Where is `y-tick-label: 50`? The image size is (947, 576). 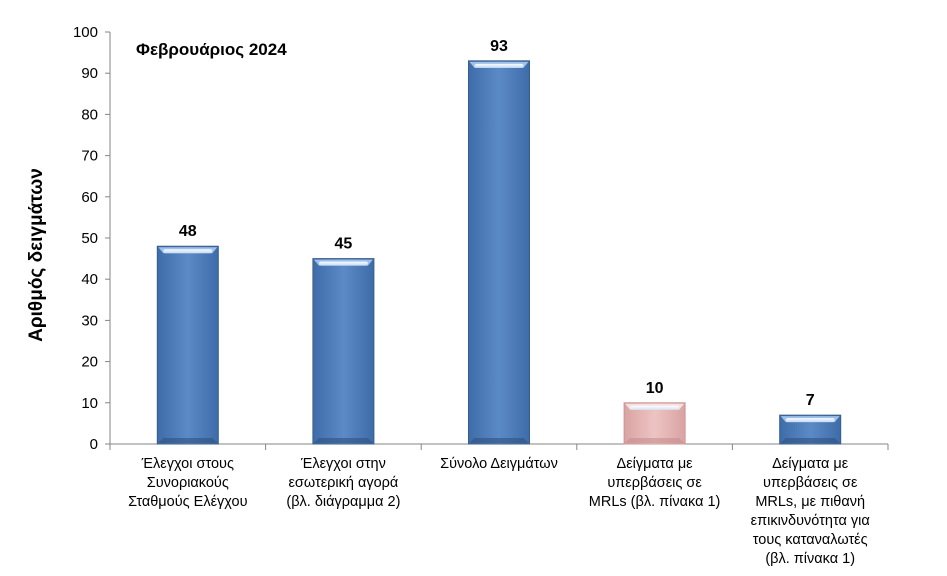
y-tick-label: 50 is located at coordinates (89, 238).